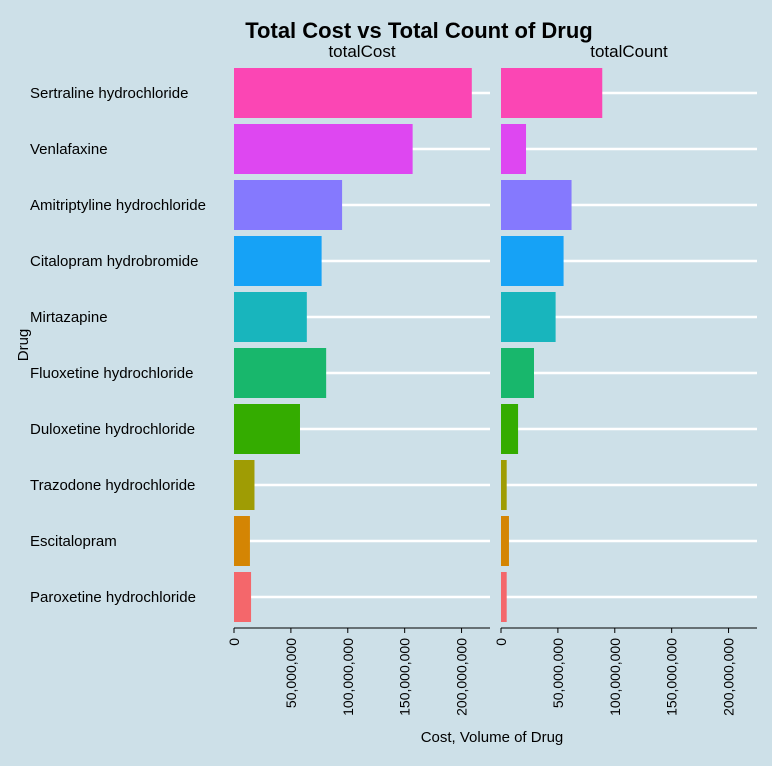 Image resolution: width=772 pixels, height=766 pixels. Describe the element at coordinates (112, 485) in the screenshot. I see `y-tick-label: Trazodone hydrochloride` at that location.